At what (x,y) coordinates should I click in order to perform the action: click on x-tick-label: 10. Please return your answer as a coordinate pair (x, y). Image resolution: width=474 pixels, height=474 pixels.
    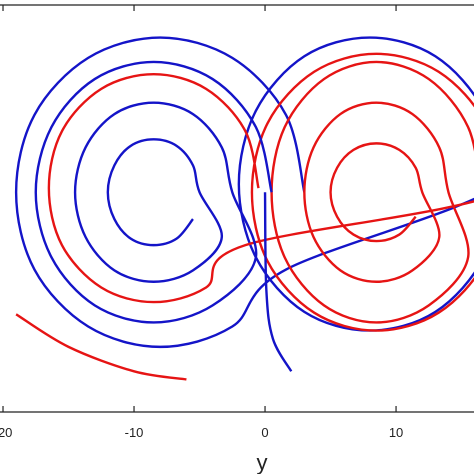
    Looking at the image, I should click on (396, 432).